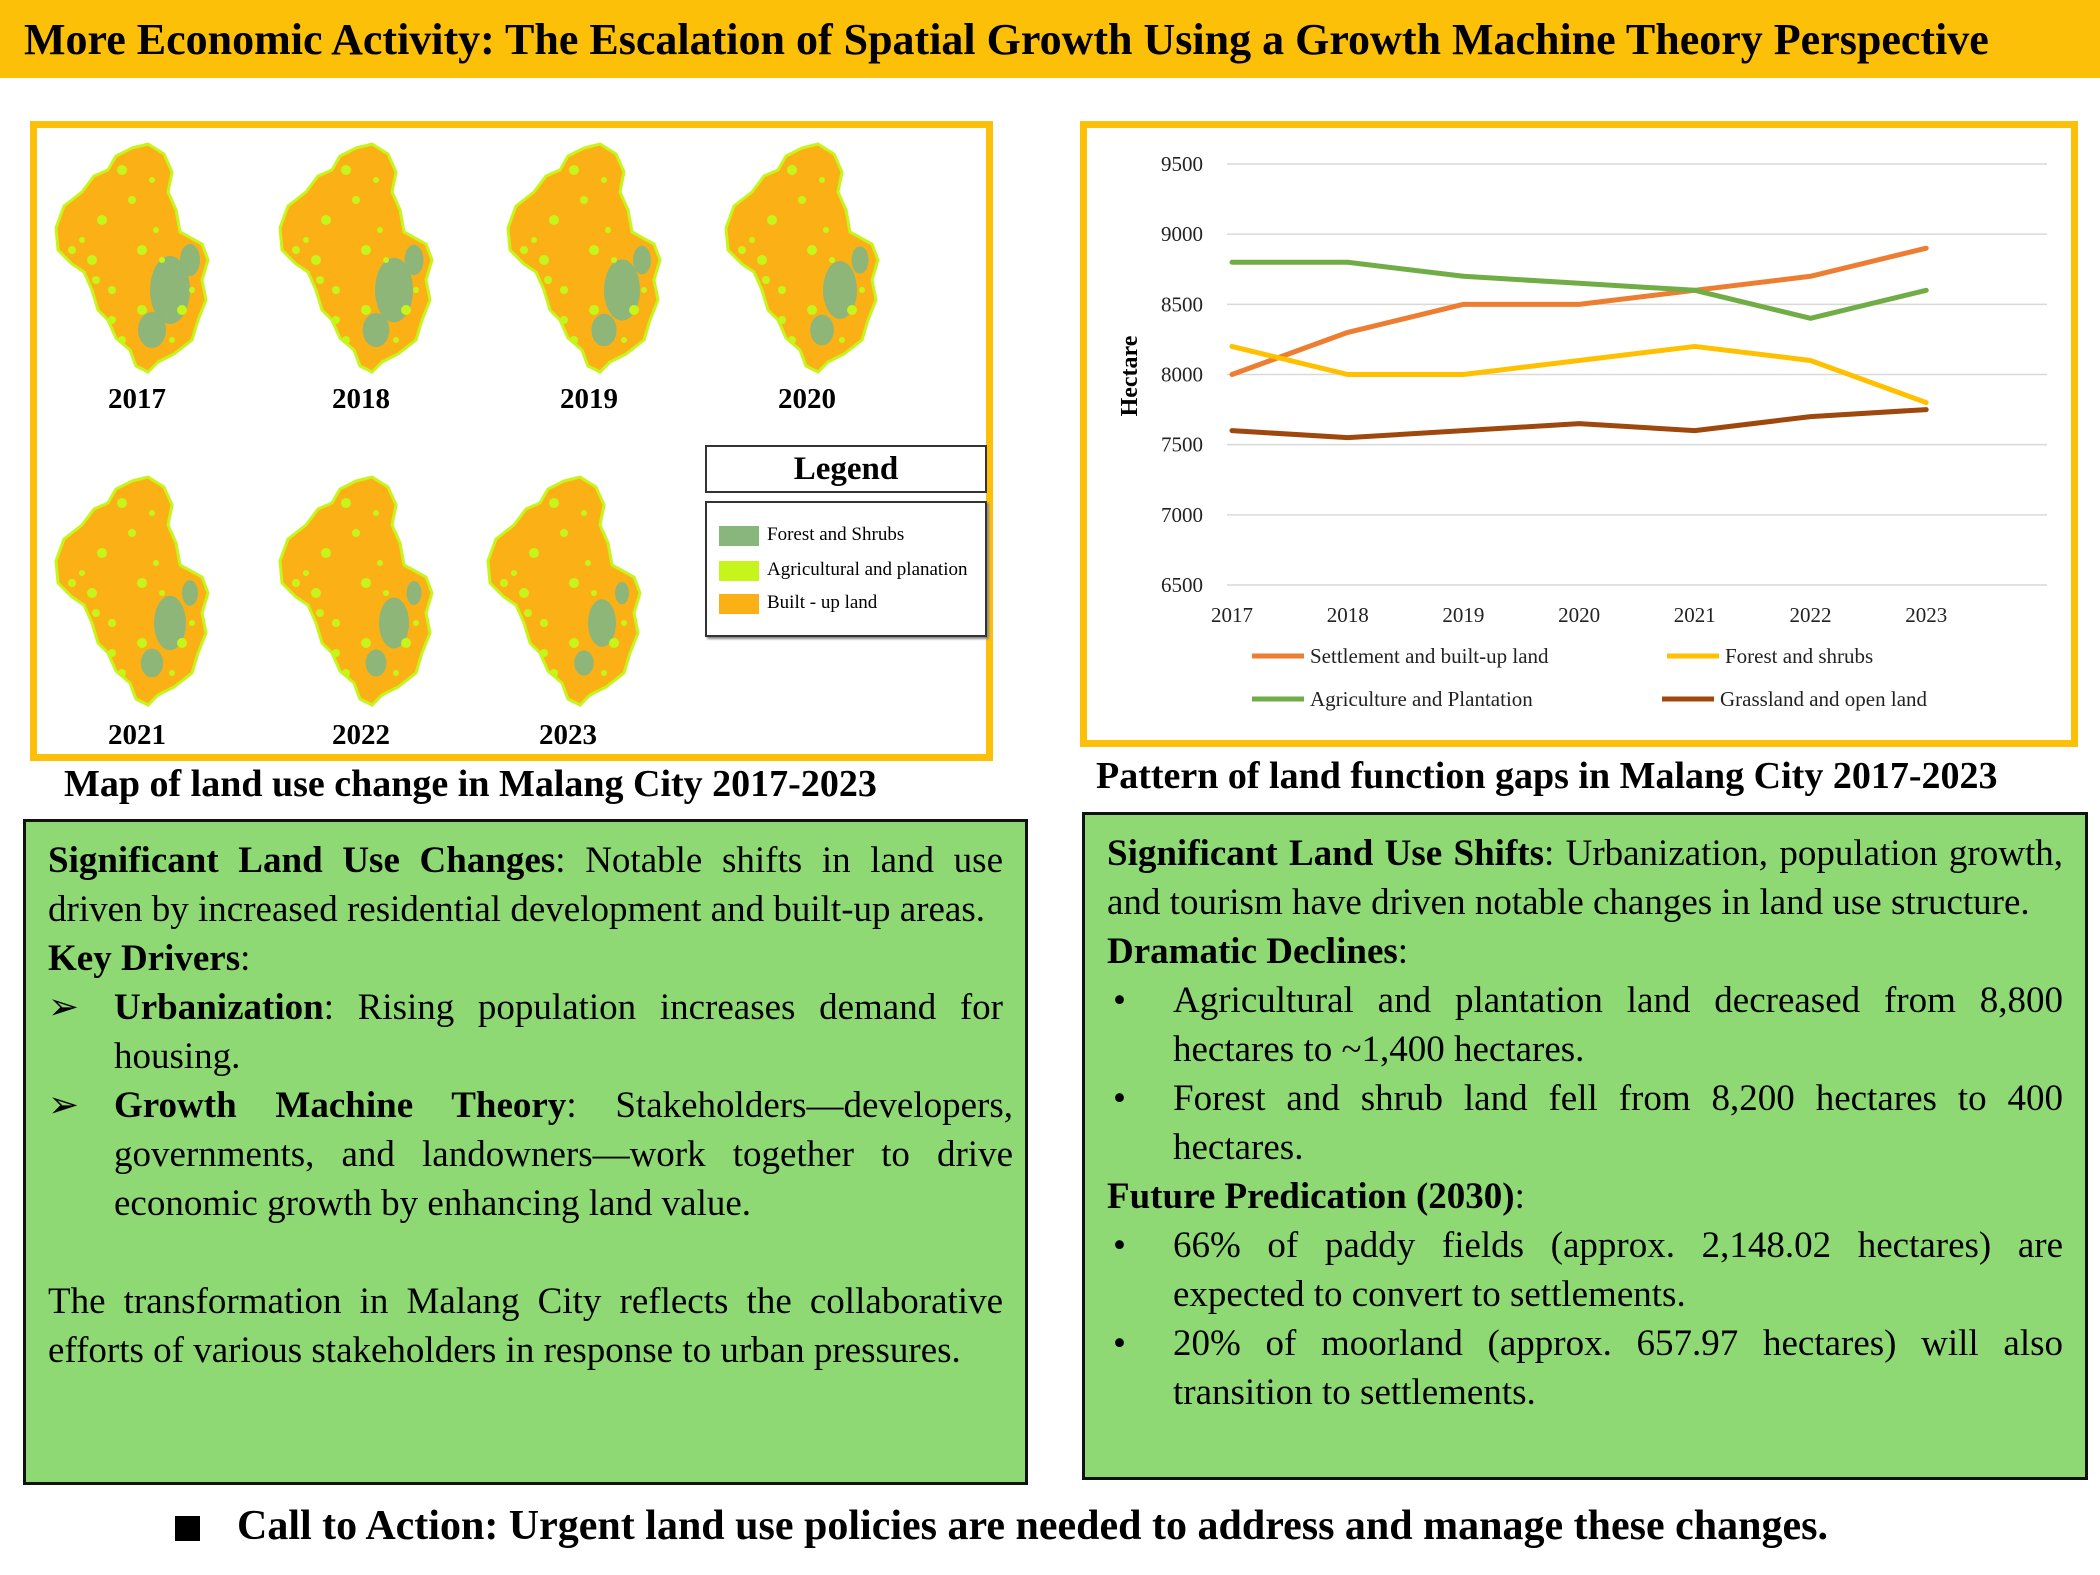 Image resolution: width=2100 pixels, height=1575 pixels. I want to click on map-year-label-2017: 2017, so click(137, 399).